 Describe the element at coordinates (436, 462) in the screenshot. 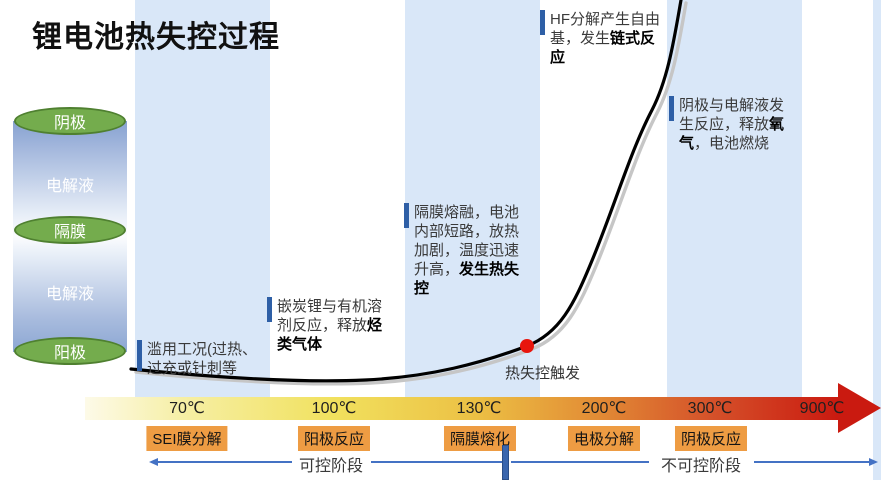

I see `controllable-phase-line-right` at that location.